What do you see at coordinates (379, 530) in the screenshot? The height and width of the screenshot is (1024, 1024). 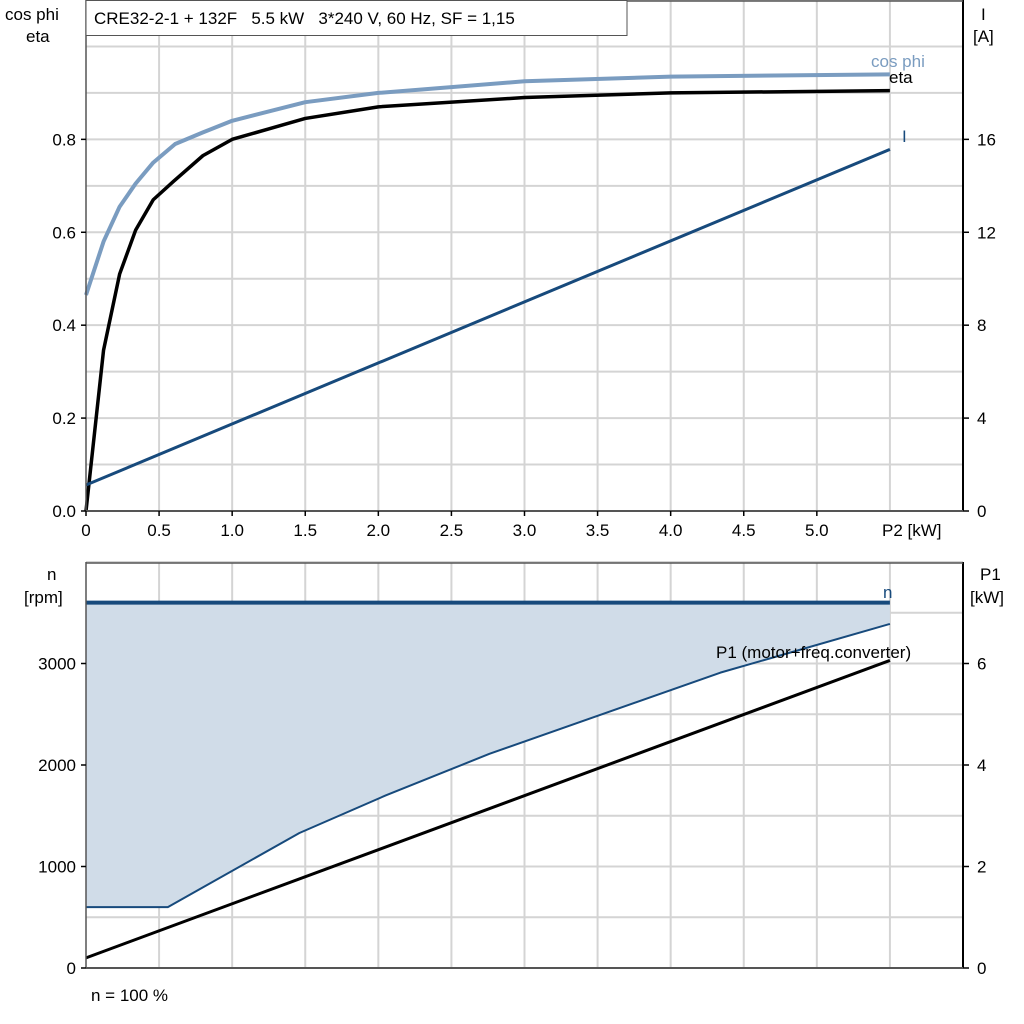 I see `x-tick-label: 2.0` at bounding box center [379, 530].